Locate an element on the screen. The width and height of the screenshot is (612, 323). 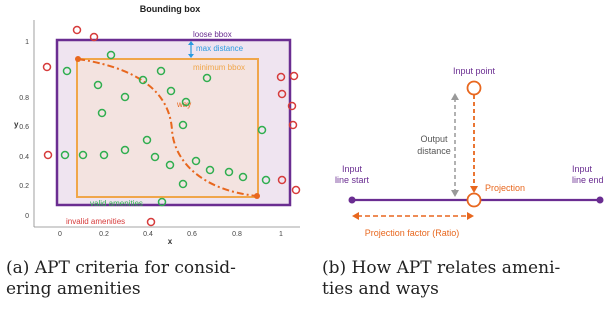
minimum-bbox-label: minimum bbox is located at coordinates (219, 67).